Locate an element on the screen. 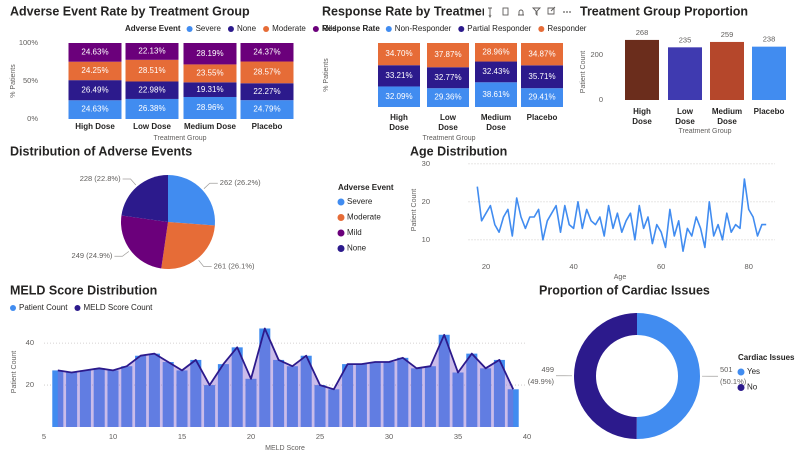 This screenshot has width=800, height=456. bell-icon is located at coordinates (521, 12).